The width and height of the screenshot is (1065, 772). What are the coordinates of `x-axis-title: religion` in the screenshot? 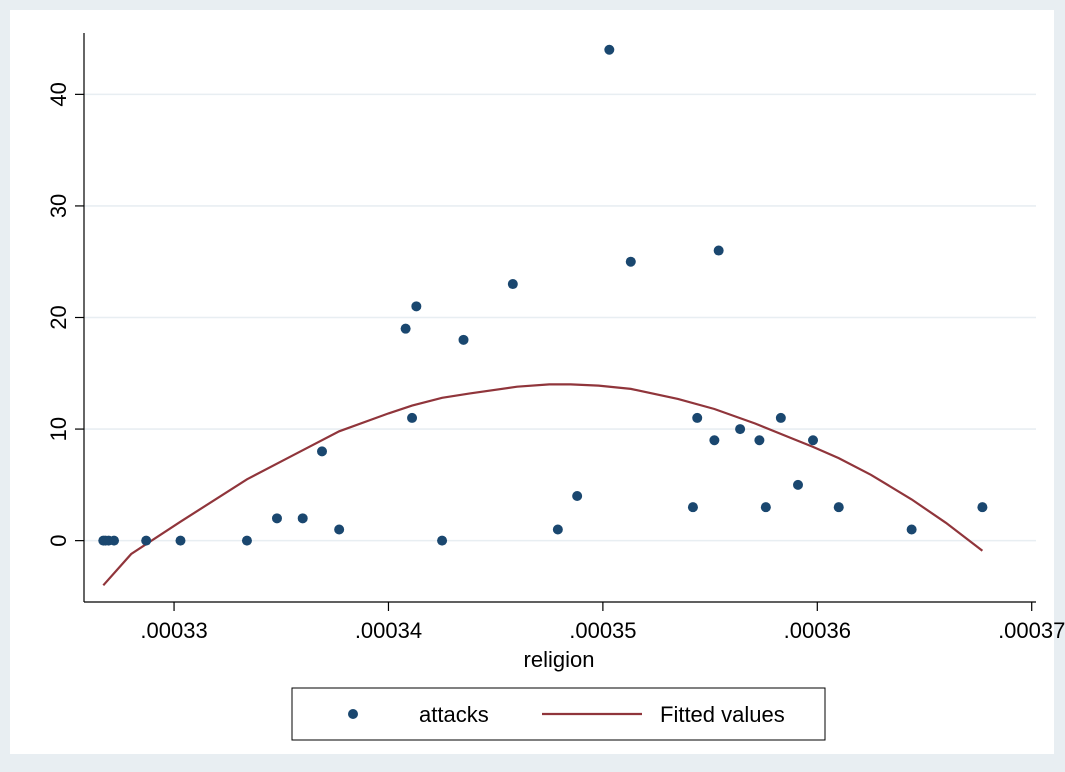 It's located at (559, 659).